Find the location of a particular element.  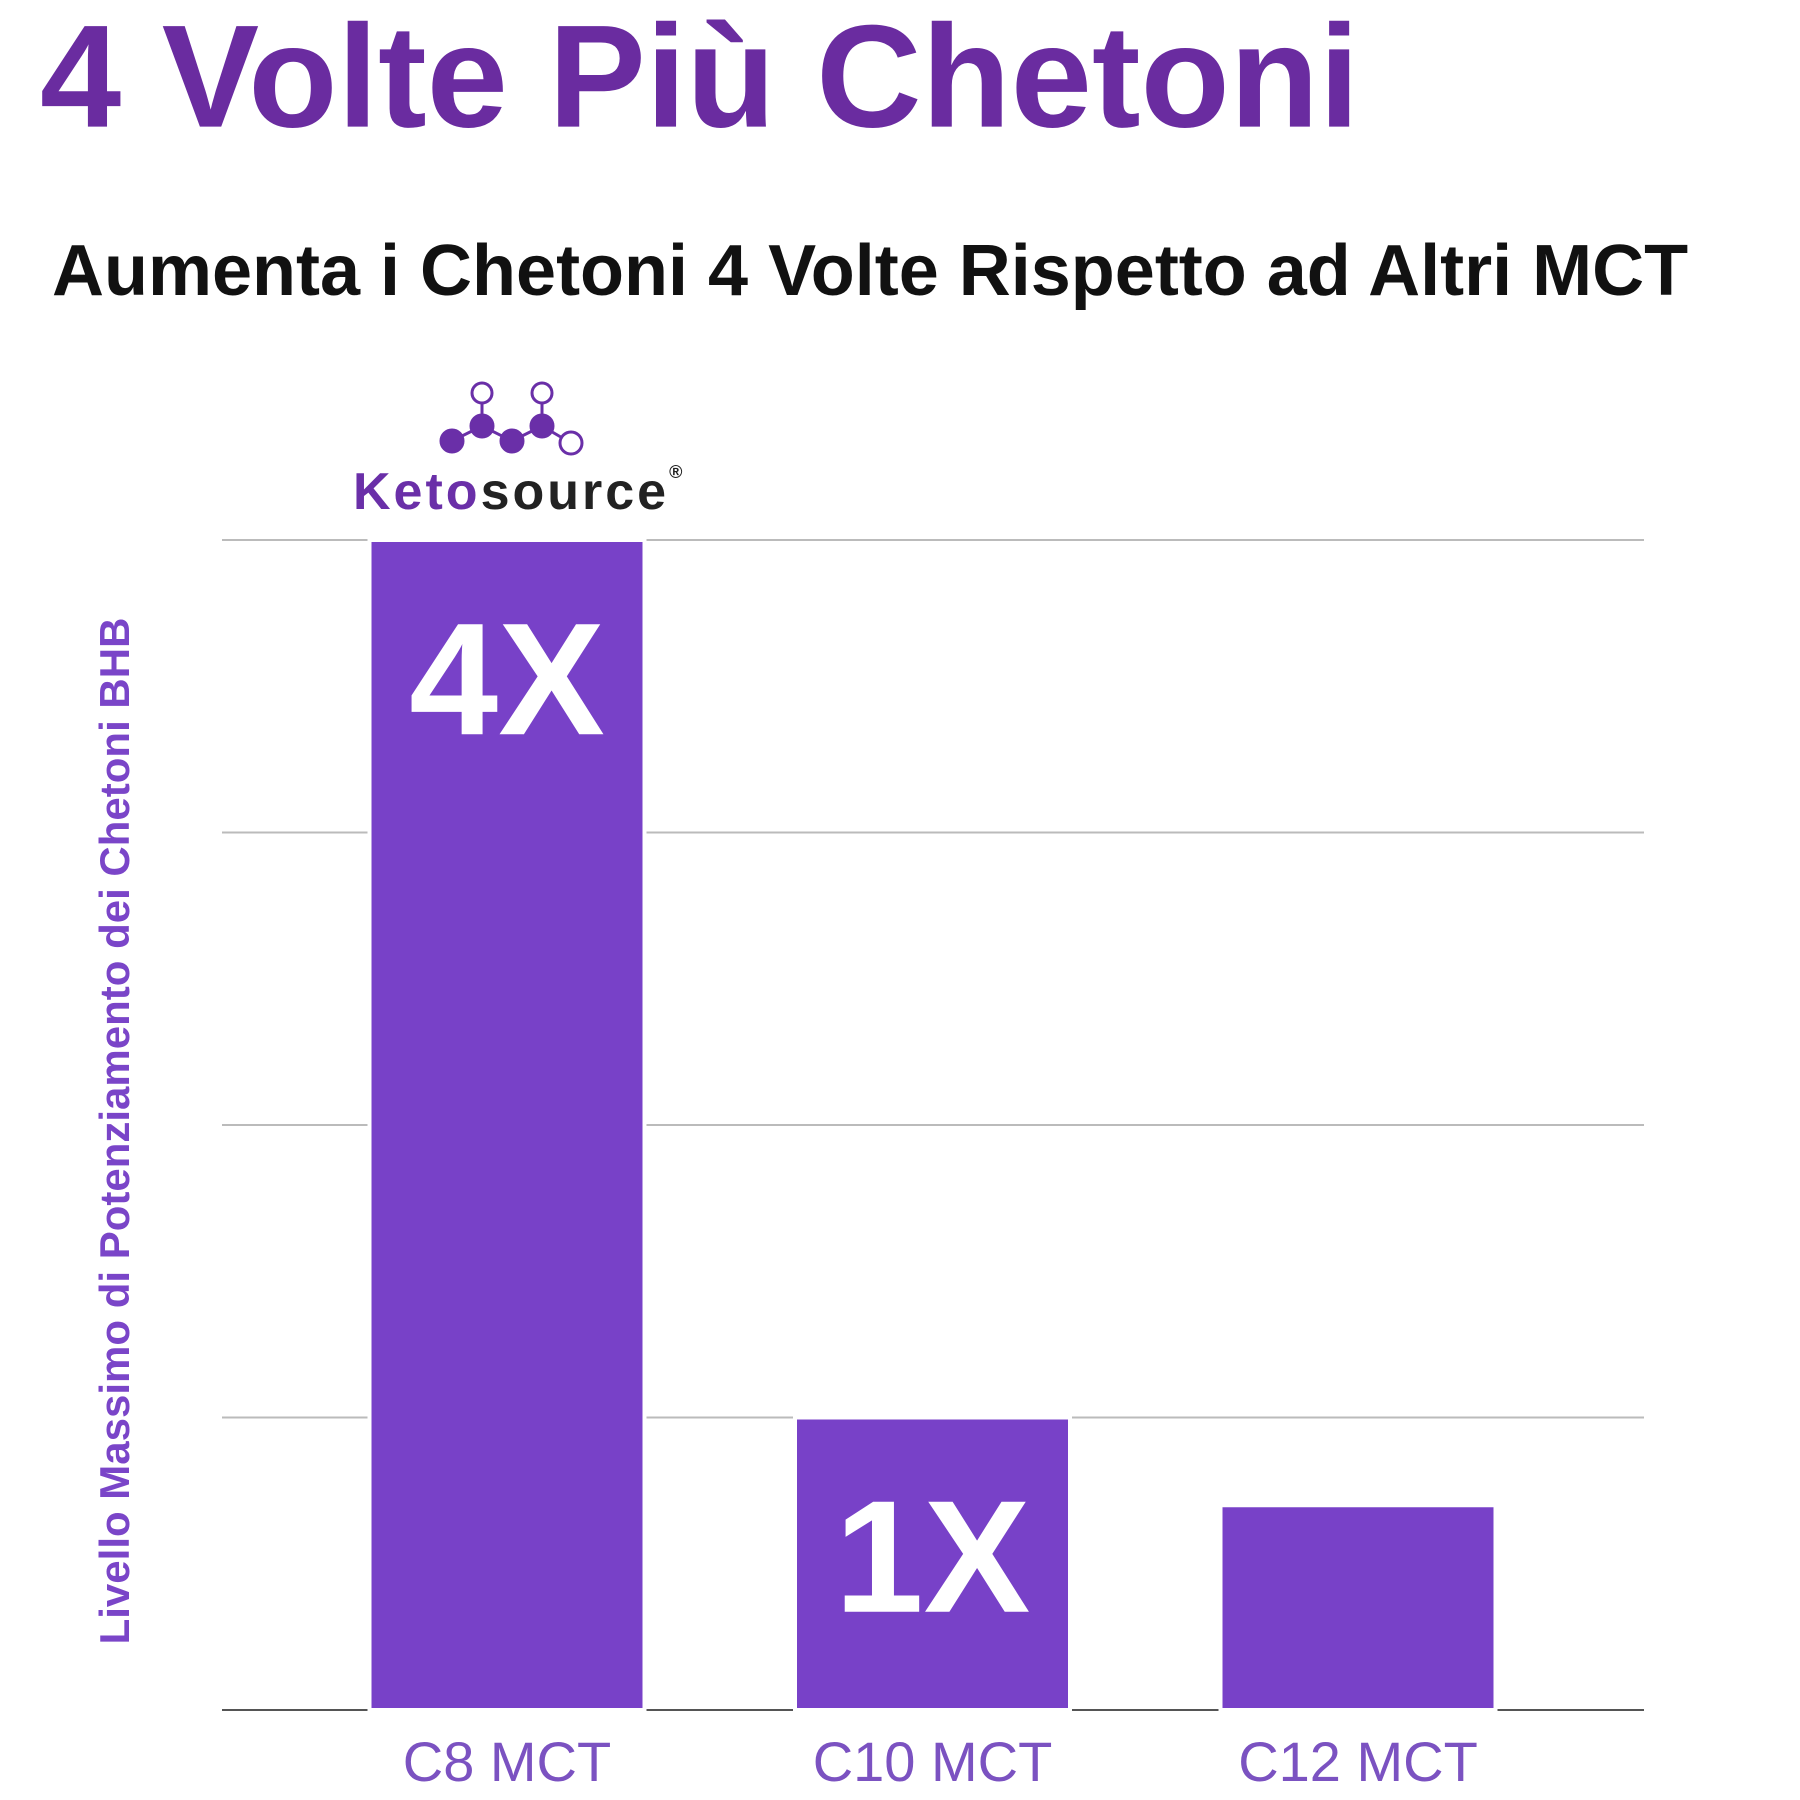

brand-name: Ketosource® is located at coordinates (519, 491).